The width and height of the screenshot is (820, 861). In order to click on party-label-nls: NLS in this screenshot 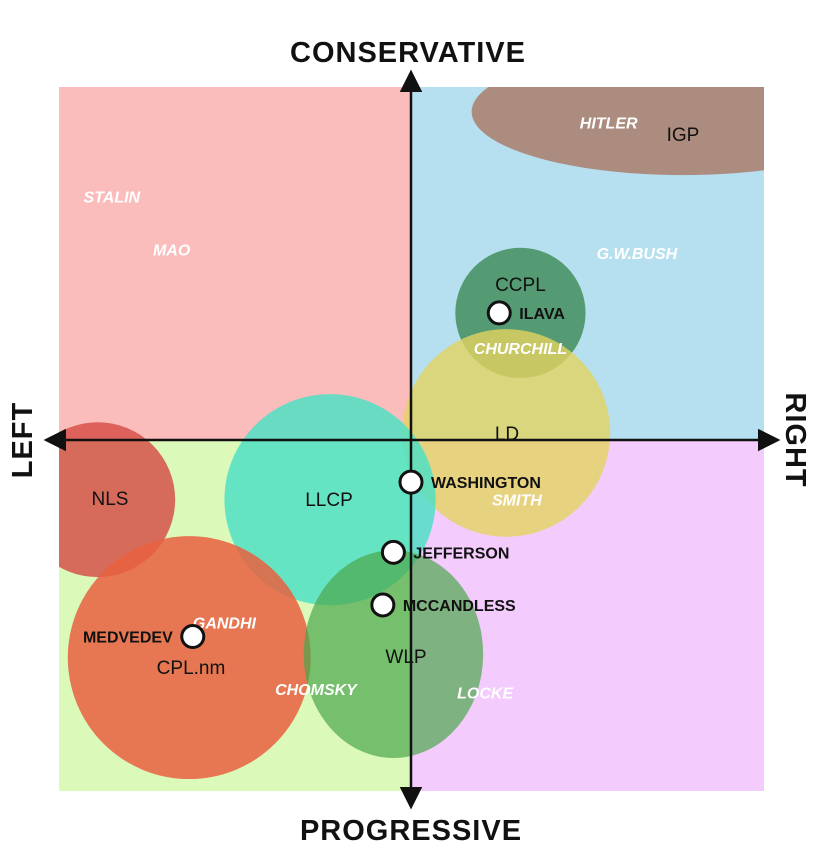, I will do `click(110, 499)`.